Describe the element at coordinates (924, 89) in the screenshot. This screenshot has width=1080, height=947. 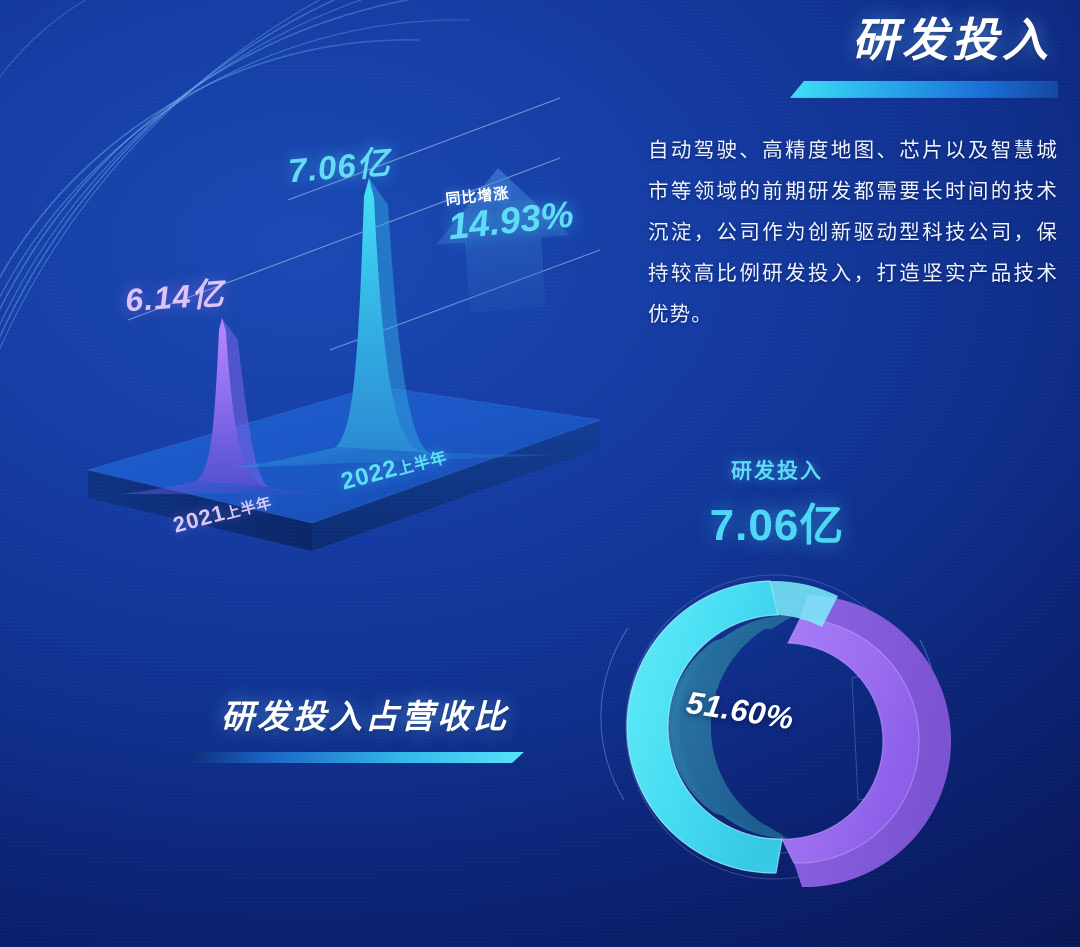
I see `title-underline-bar` at that location.